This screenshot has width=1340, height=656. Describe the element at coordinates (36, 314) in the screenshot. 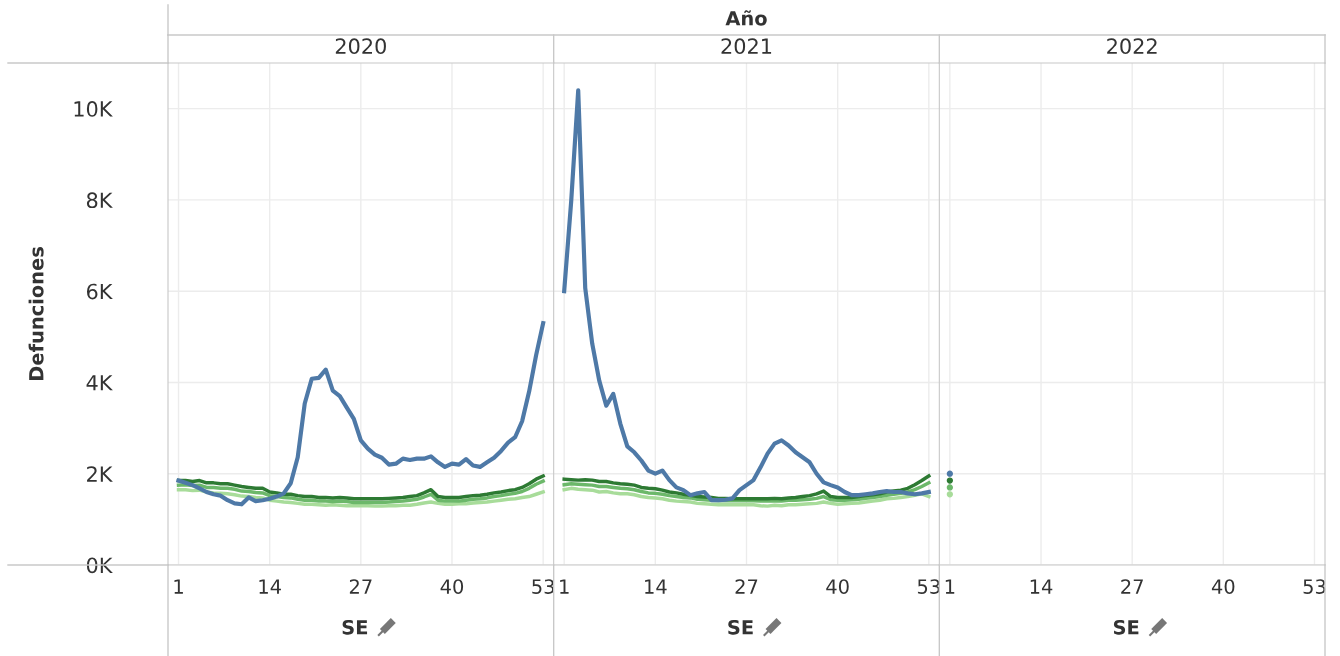

I see `y-axis-title: Defunciones` at that location.